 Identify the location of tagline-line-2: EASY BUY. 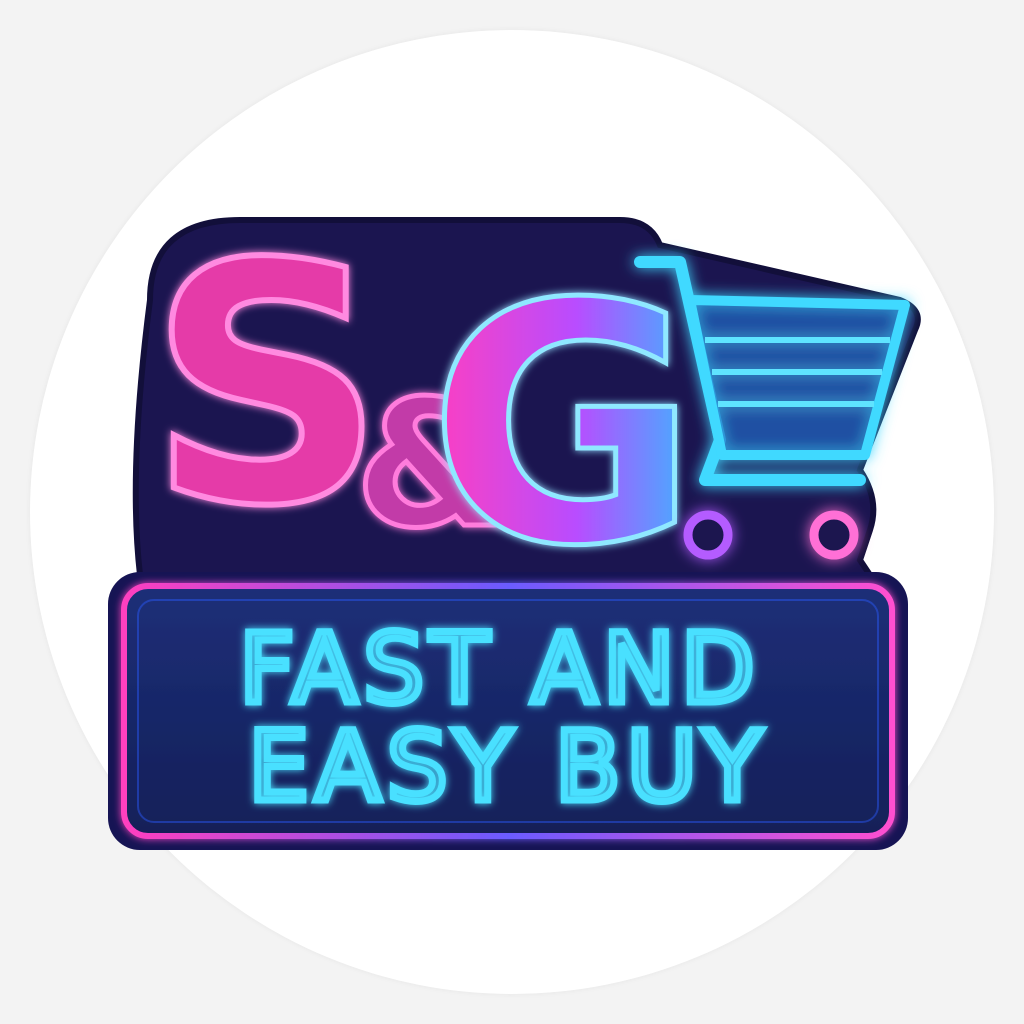
(507, 767).